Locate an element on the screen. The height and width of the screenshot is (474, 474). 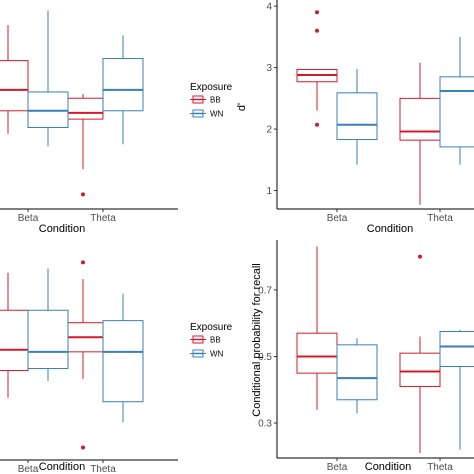
y-tick-label: 4 is located at coordinates (269, 7).